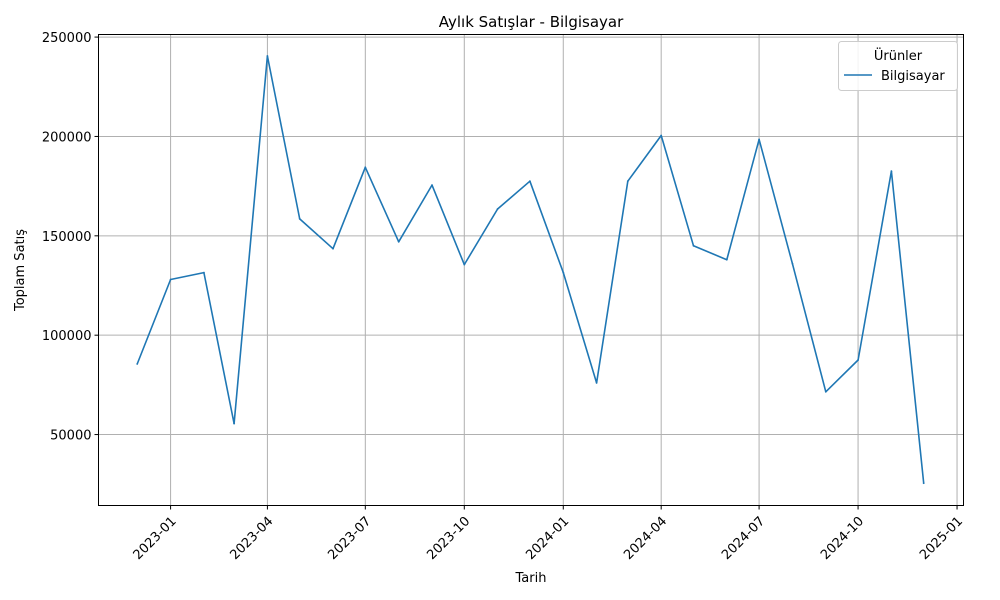 Image resolution: width=1000 pixels, height=600 pixels. What do you see at coordinates (67, 336) in the screenshot?
I see `y-tick-label: 100000` at bounding box center [67, 336].